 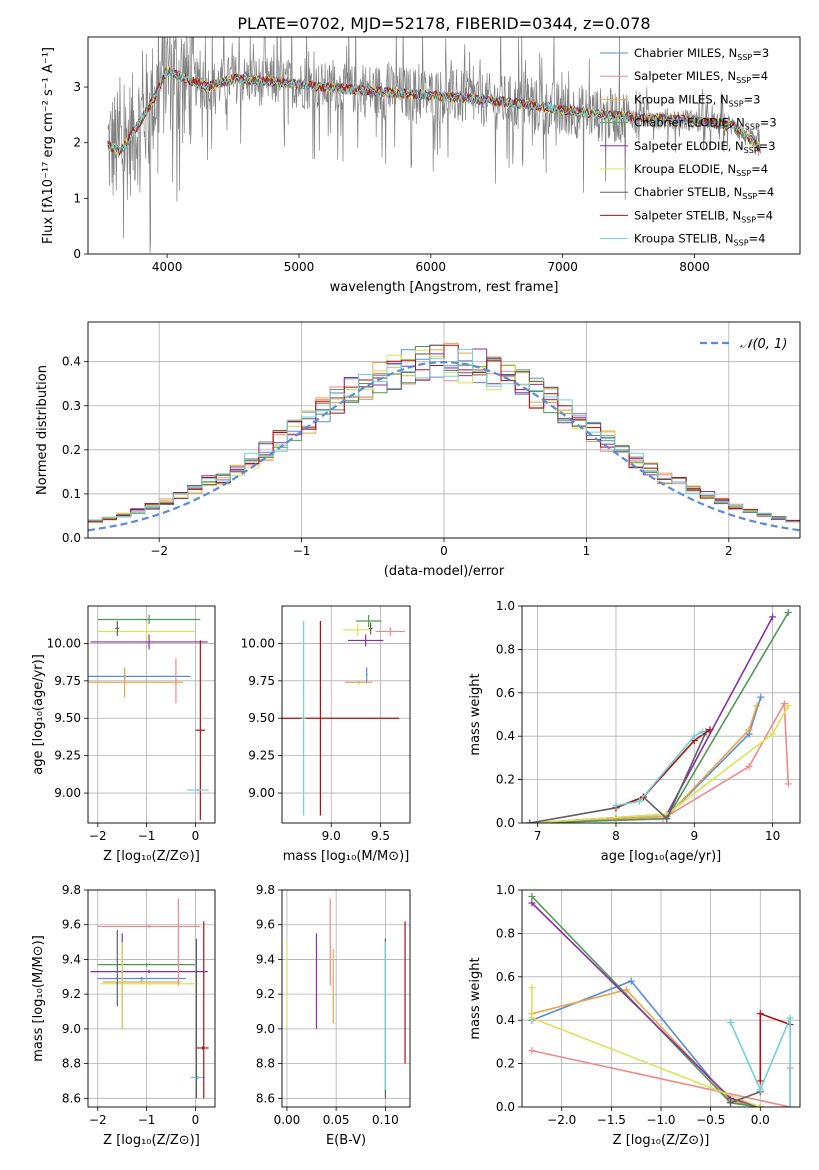 What do you see at coordinates (38, 998) in the screenshot?
I see `y-axis-label: mass [log₁₀(M/M⊙)]` at bounding box center [38, 998].